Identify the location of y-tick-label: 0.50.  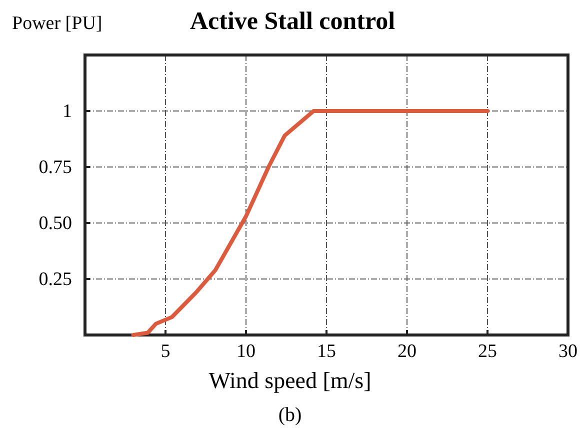
(55, 223).